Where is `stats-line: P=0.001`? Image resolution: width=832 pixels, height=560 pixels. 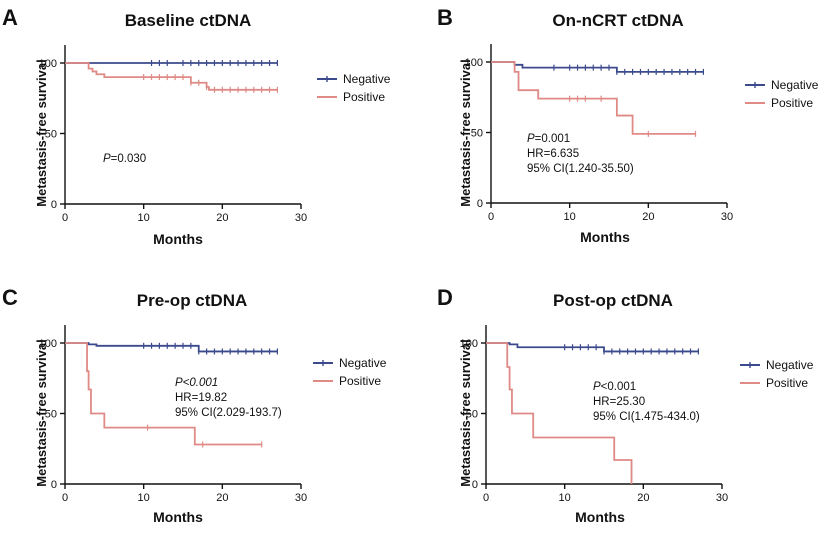 stats-line: P=0.001 is located at coordinates (548, 139).